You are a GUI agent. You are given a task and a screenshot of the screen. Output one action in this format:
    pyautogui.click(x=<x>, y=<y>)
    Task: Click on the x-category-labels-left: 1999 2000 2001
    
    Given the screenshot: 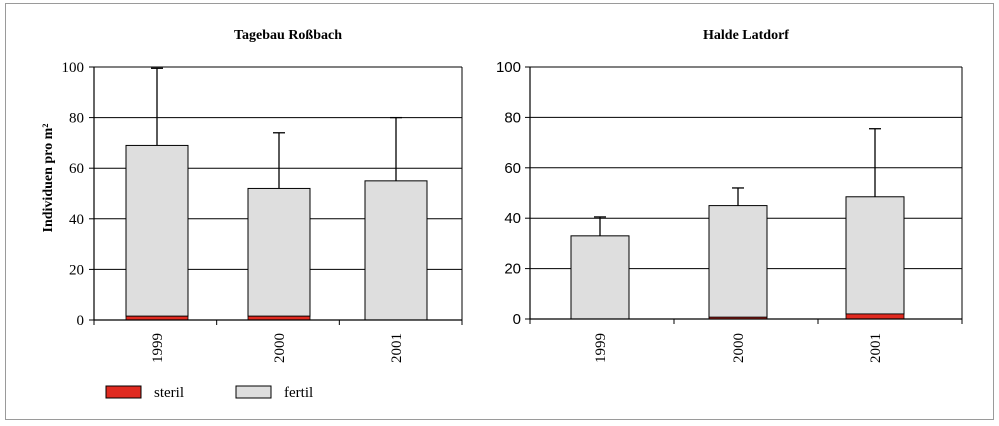 What is the action you would take?
    pyautogui.click(x=277, y=348)
    